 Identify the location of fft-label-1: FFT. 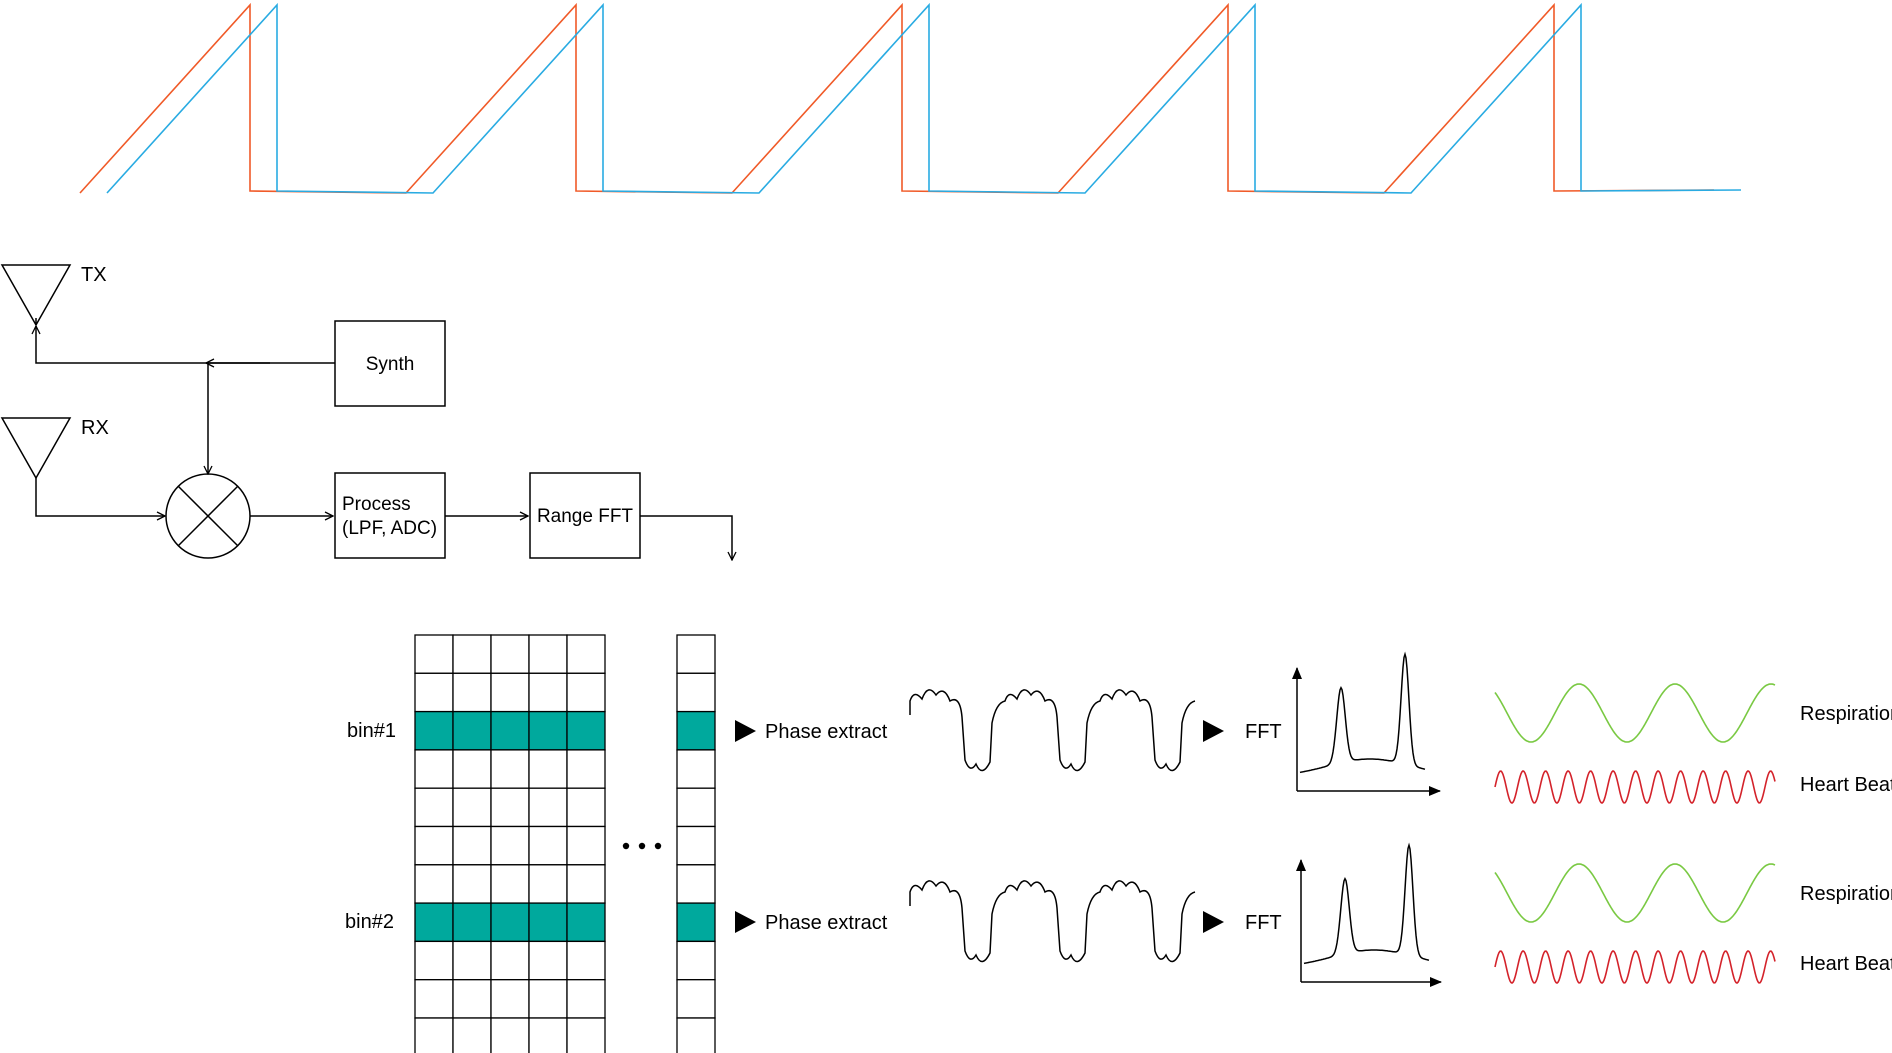
(1263, 732).